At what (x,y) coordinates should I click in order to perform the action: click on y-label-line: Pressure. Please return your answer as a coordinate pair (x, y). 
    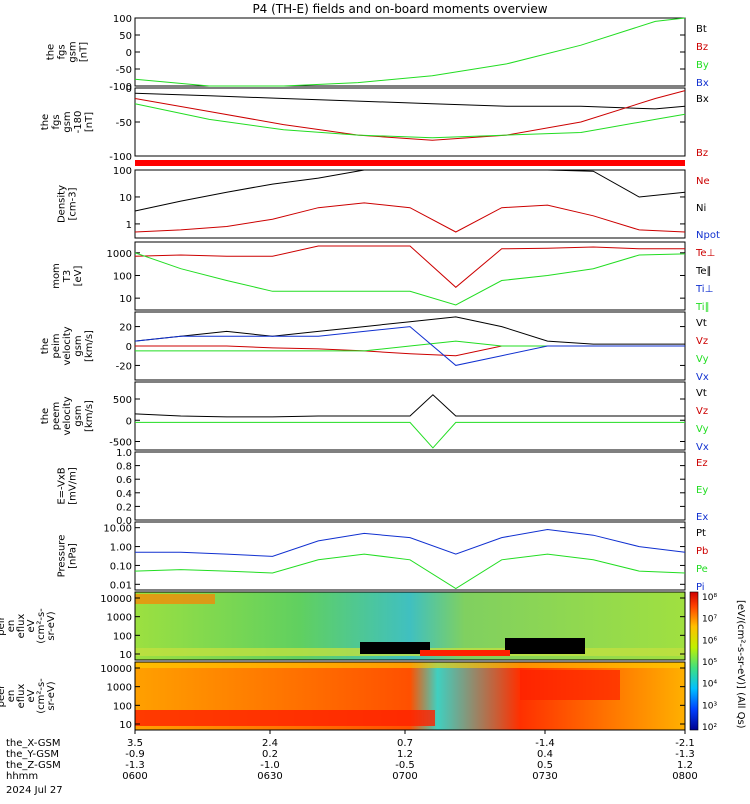
    Looking at the image, I should click on (62, 556).